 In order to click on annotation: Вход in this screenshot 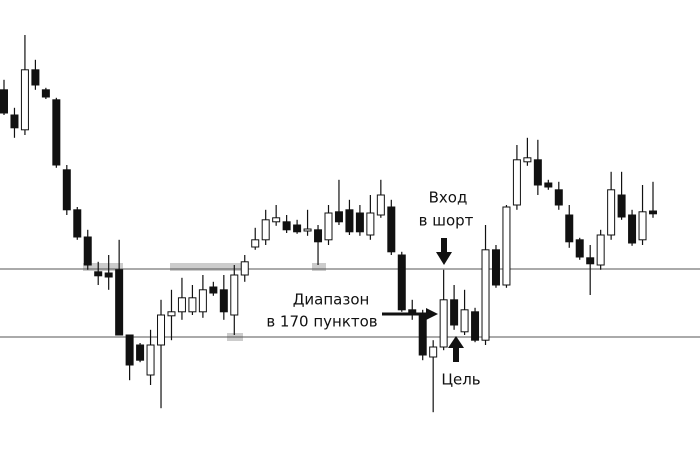, I will do `click(448, 198)`.